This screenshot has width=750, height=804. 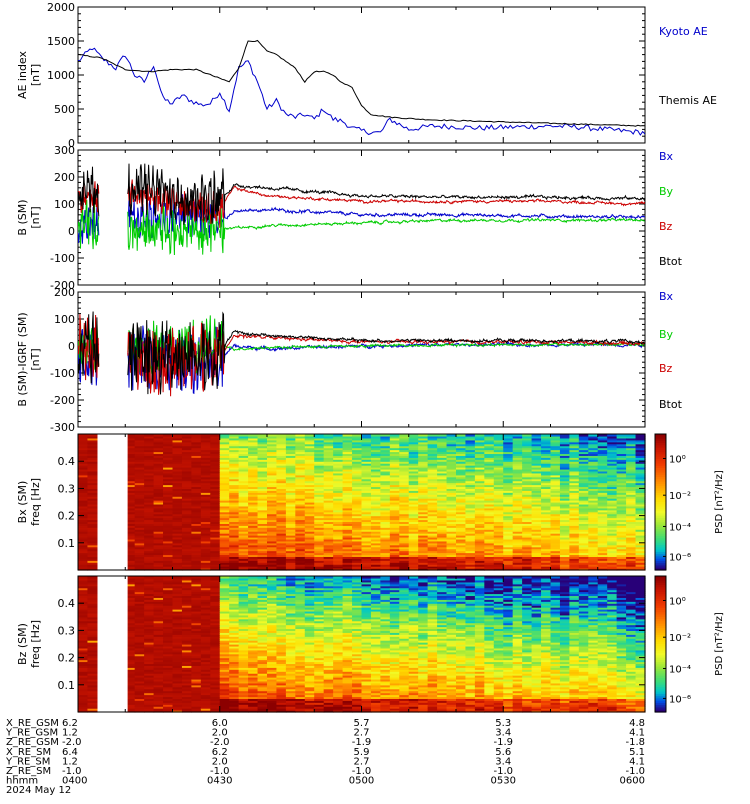 I want to click on y-tick-label: 1500, so click(x=61, y=41).